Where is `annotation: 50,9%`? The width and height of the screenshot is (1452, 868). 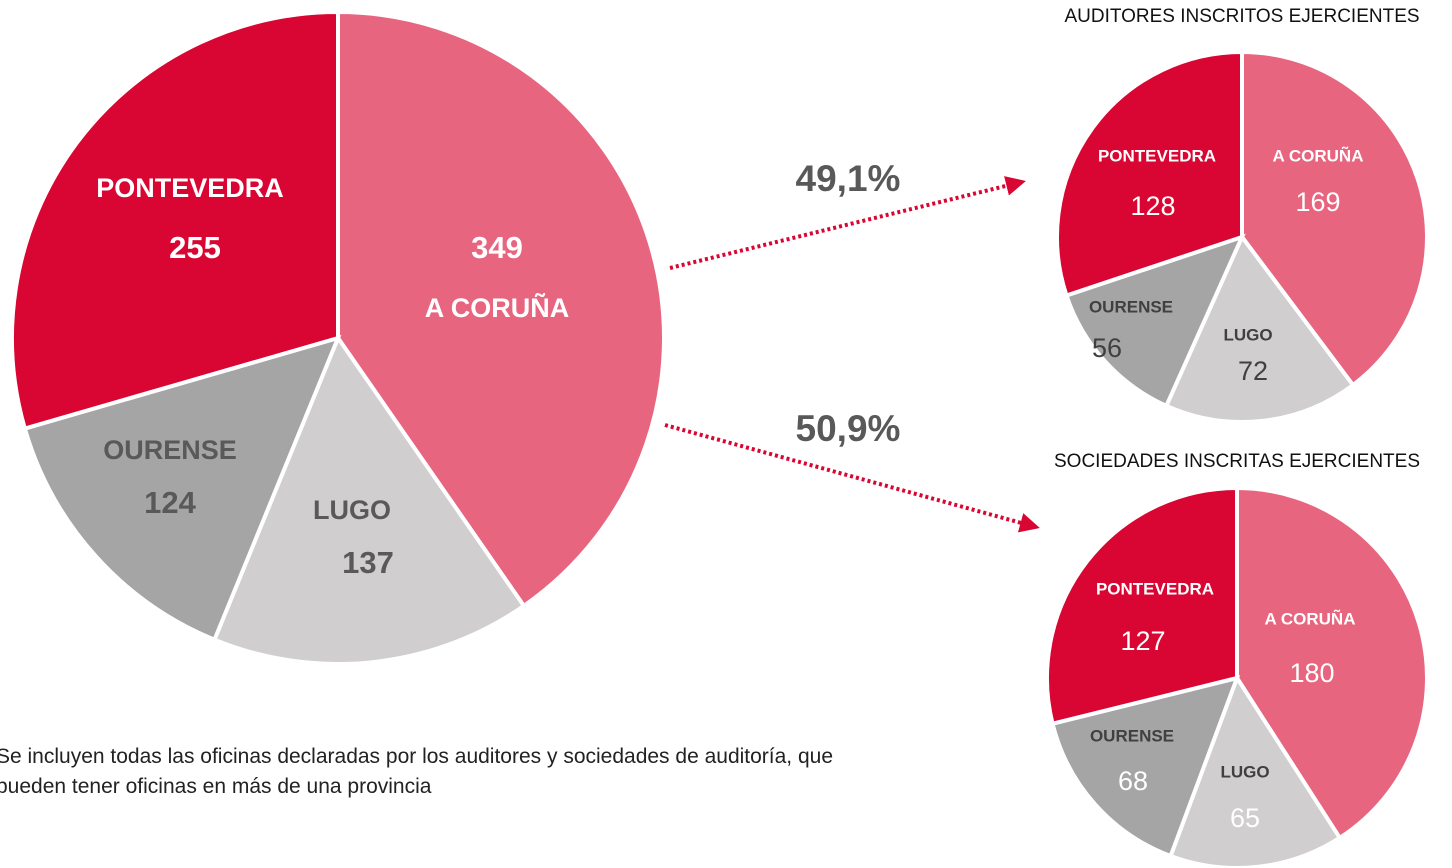 annotation: 50,9% is located at coordinates (848, 428).